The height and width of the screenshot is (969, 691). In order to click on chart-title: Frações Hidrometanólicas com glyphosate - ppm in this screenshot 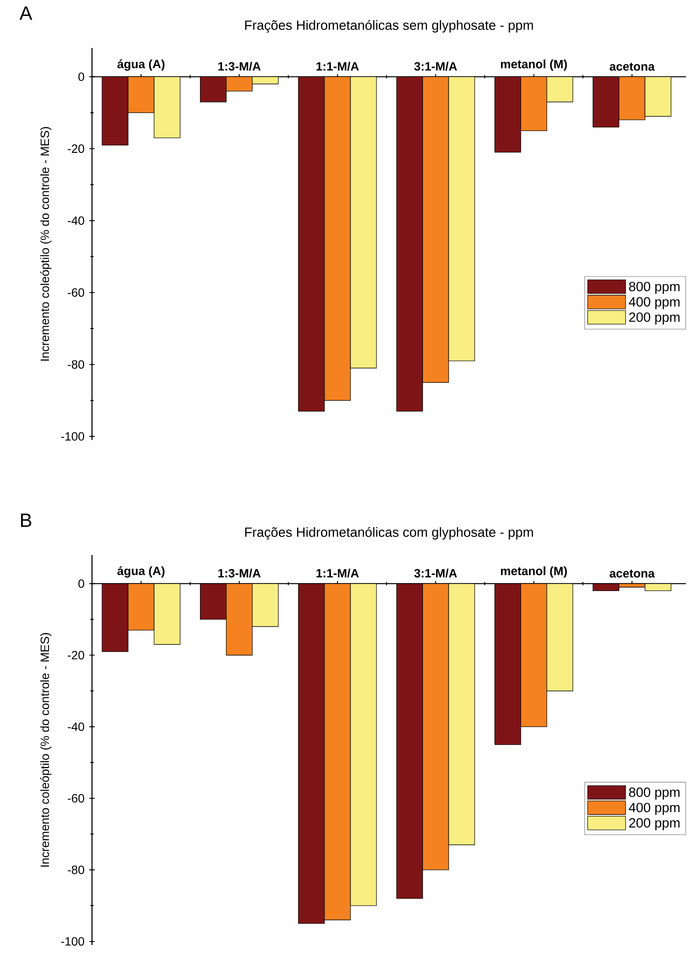, I will do `click(389, 533)`.